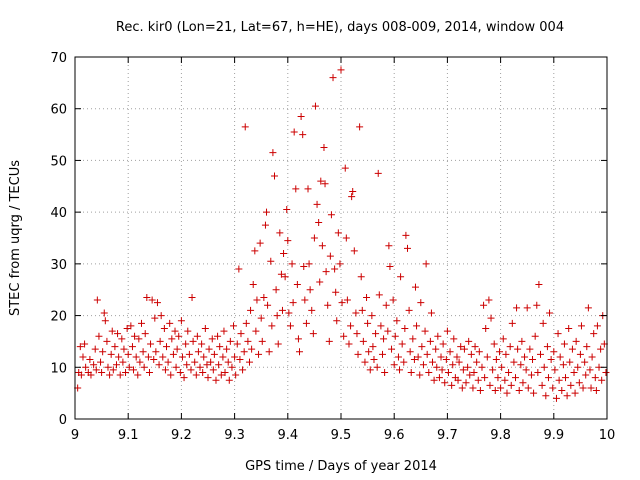 The width and height of the screenshot is (640, 480). I want to click on x-tick-label: 9.3, so click(234, 435).